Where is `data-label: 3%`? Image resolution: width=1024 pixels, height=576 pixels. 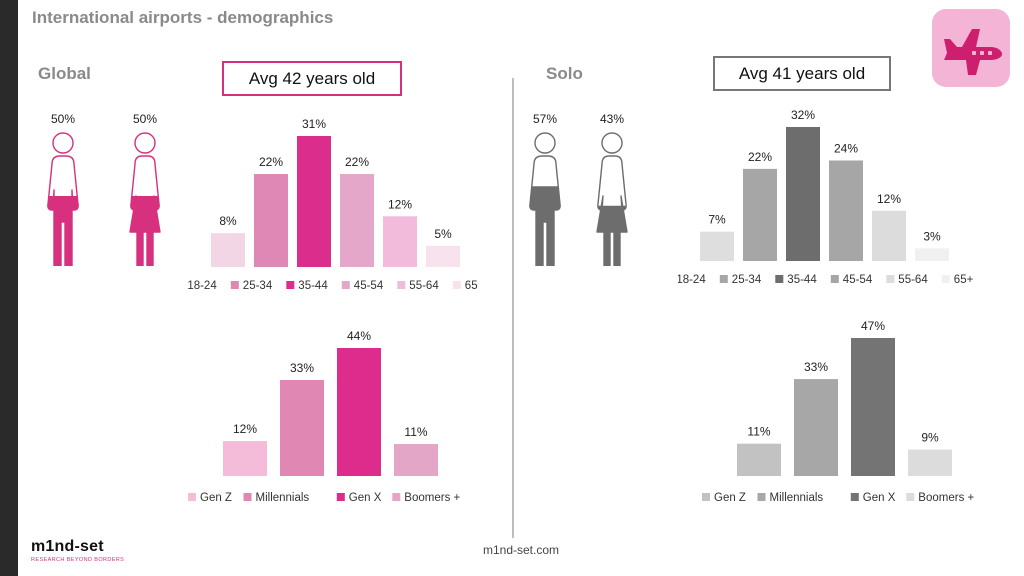 data-label: 3% is located at coordinates (932, 236).